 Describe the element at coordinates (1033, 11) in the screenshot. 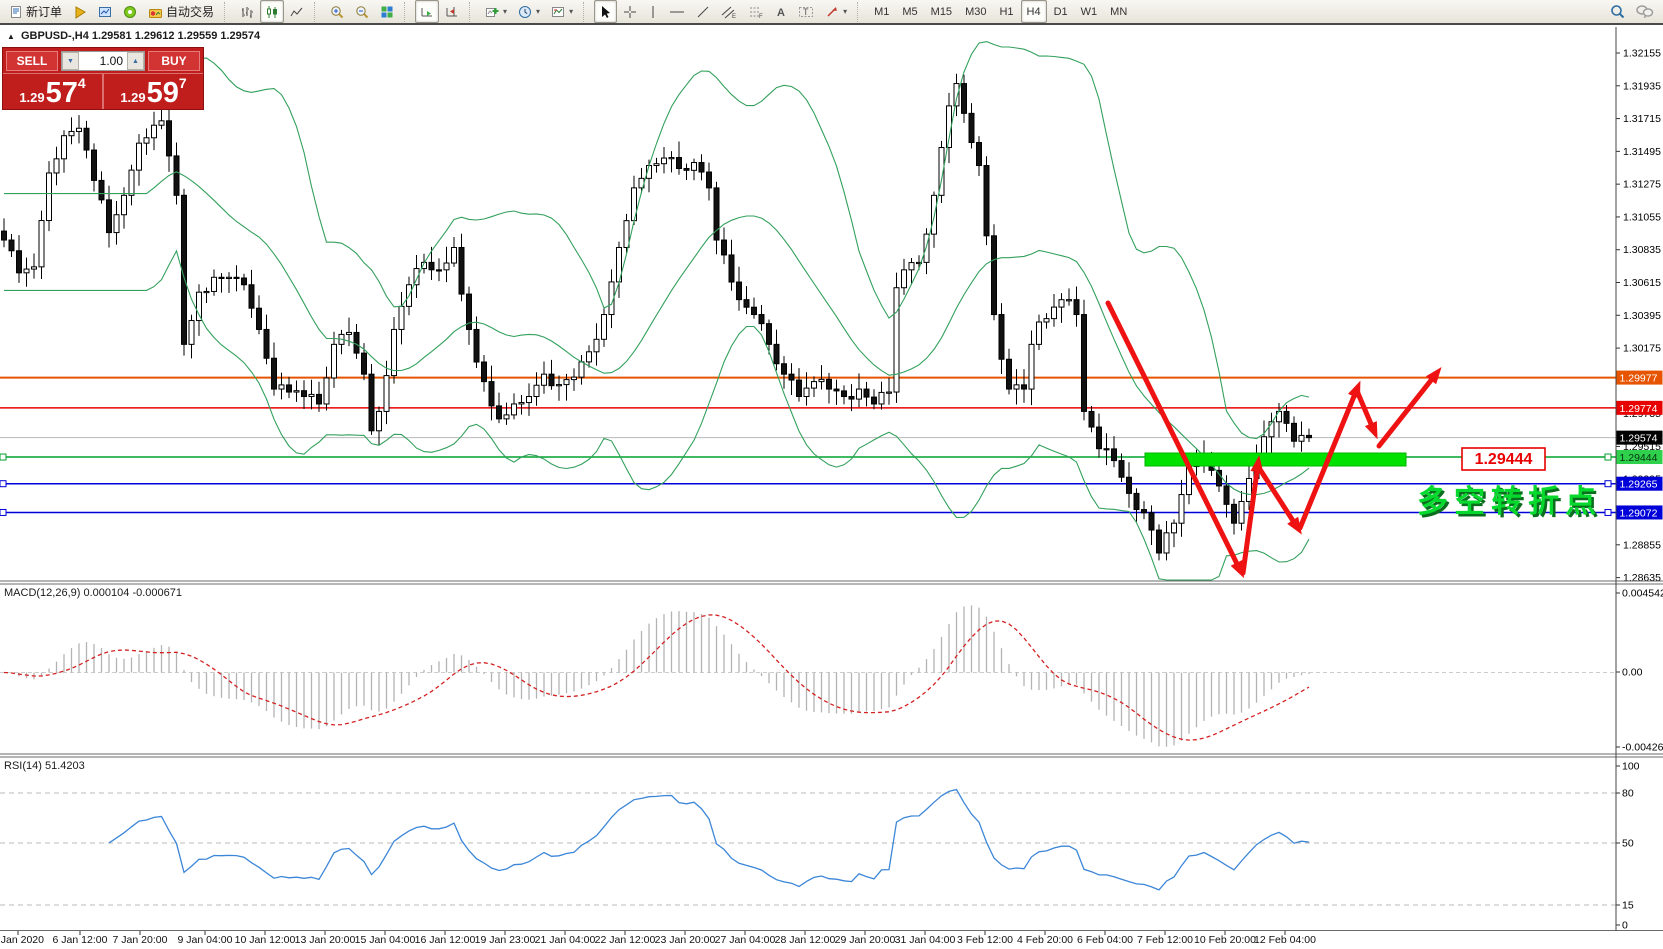

I see `timeframe-h4: H4` at that location.